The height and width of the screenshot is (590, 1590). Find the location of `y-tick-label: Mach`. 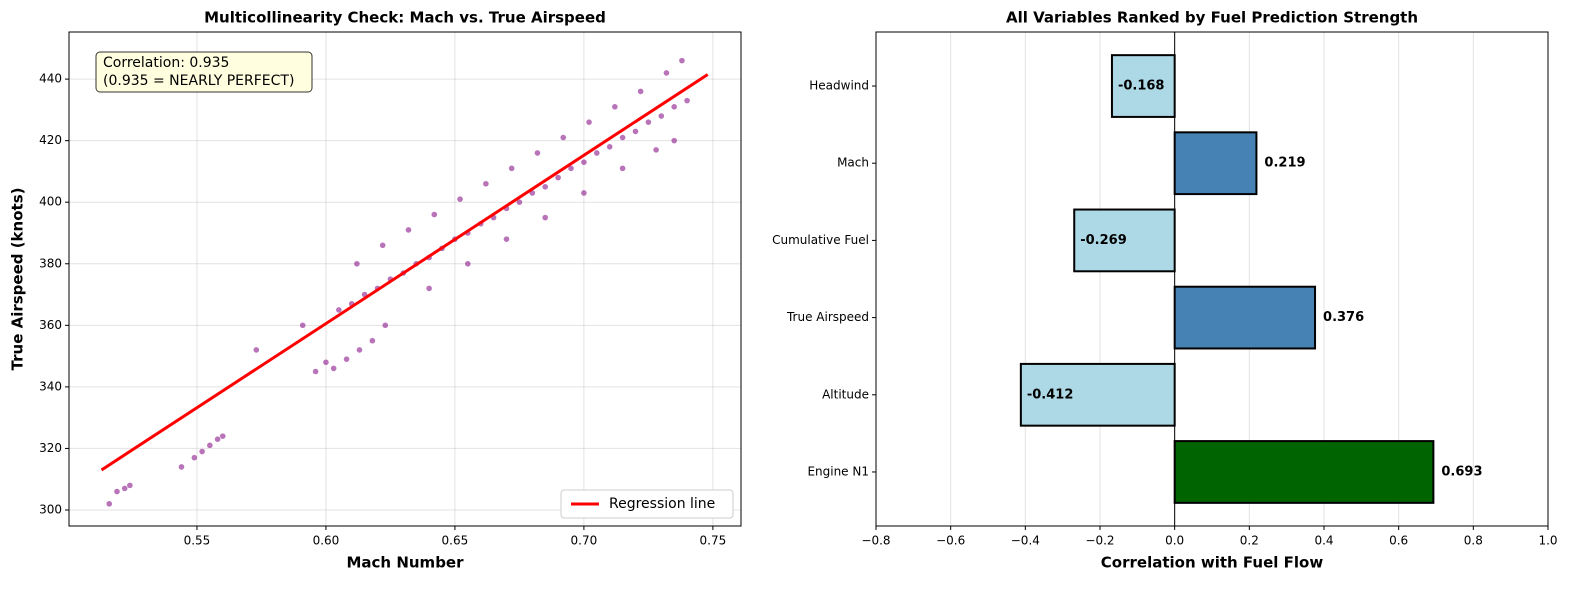

y-tick-label: Mach is located at coordinates (853, 163).